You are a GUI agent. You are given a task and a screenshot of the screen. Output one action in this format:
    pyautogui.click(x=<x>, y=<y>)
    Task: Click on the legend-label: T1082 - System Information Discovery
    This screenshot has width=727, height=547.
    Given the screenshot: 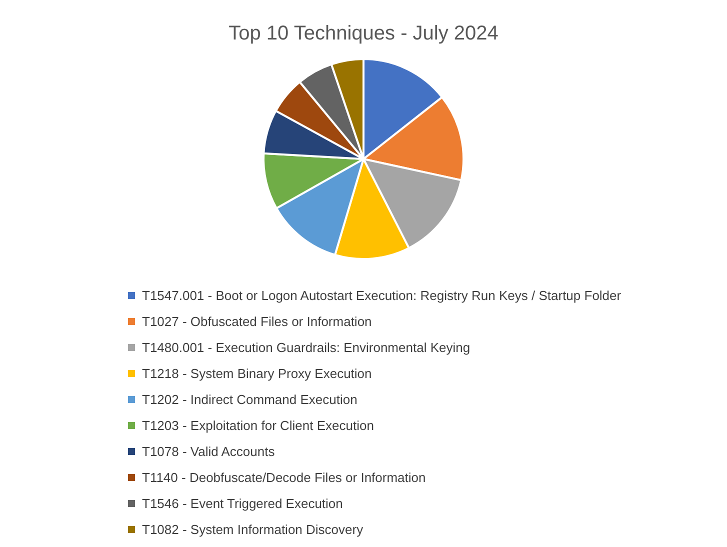 What is the action you would take?
    pyautogui.click(x=253, y=529)
    